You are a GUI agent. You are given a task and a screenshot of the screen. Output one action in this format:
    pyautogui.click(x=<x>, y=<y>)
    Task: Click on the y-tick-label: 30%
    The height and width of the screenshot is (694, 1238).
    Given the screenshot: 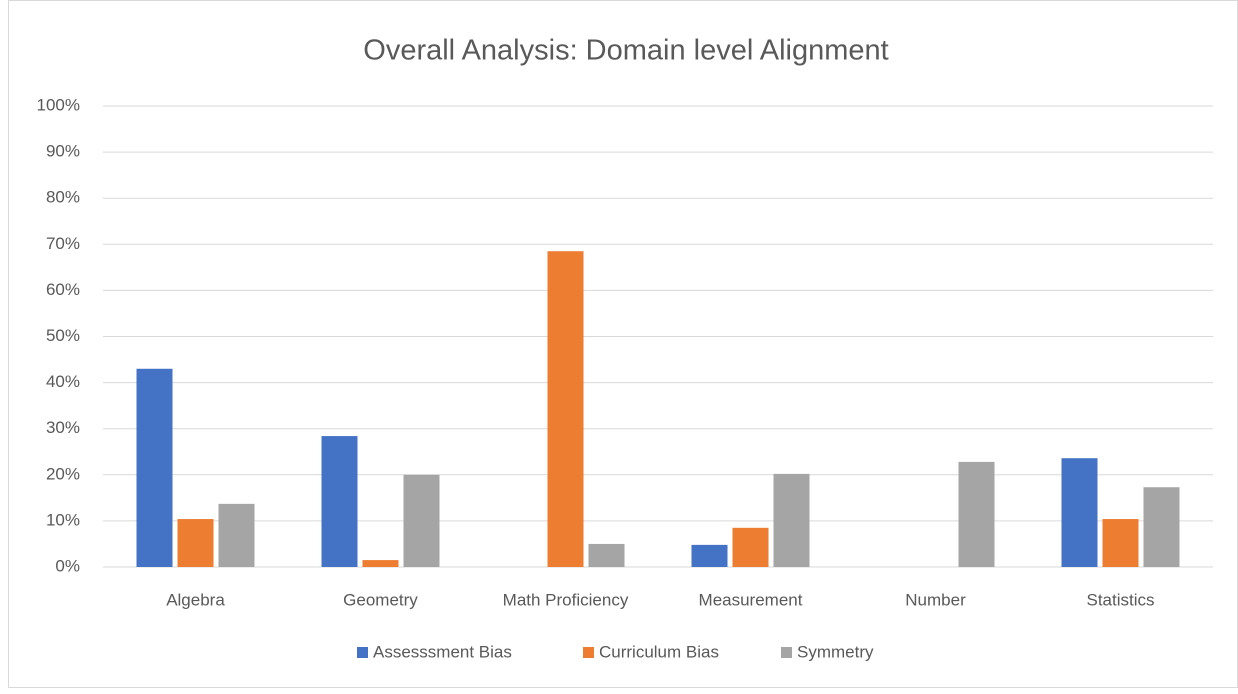 What is the action you would take?
    pyautogui.click(x=63, y=427)
    